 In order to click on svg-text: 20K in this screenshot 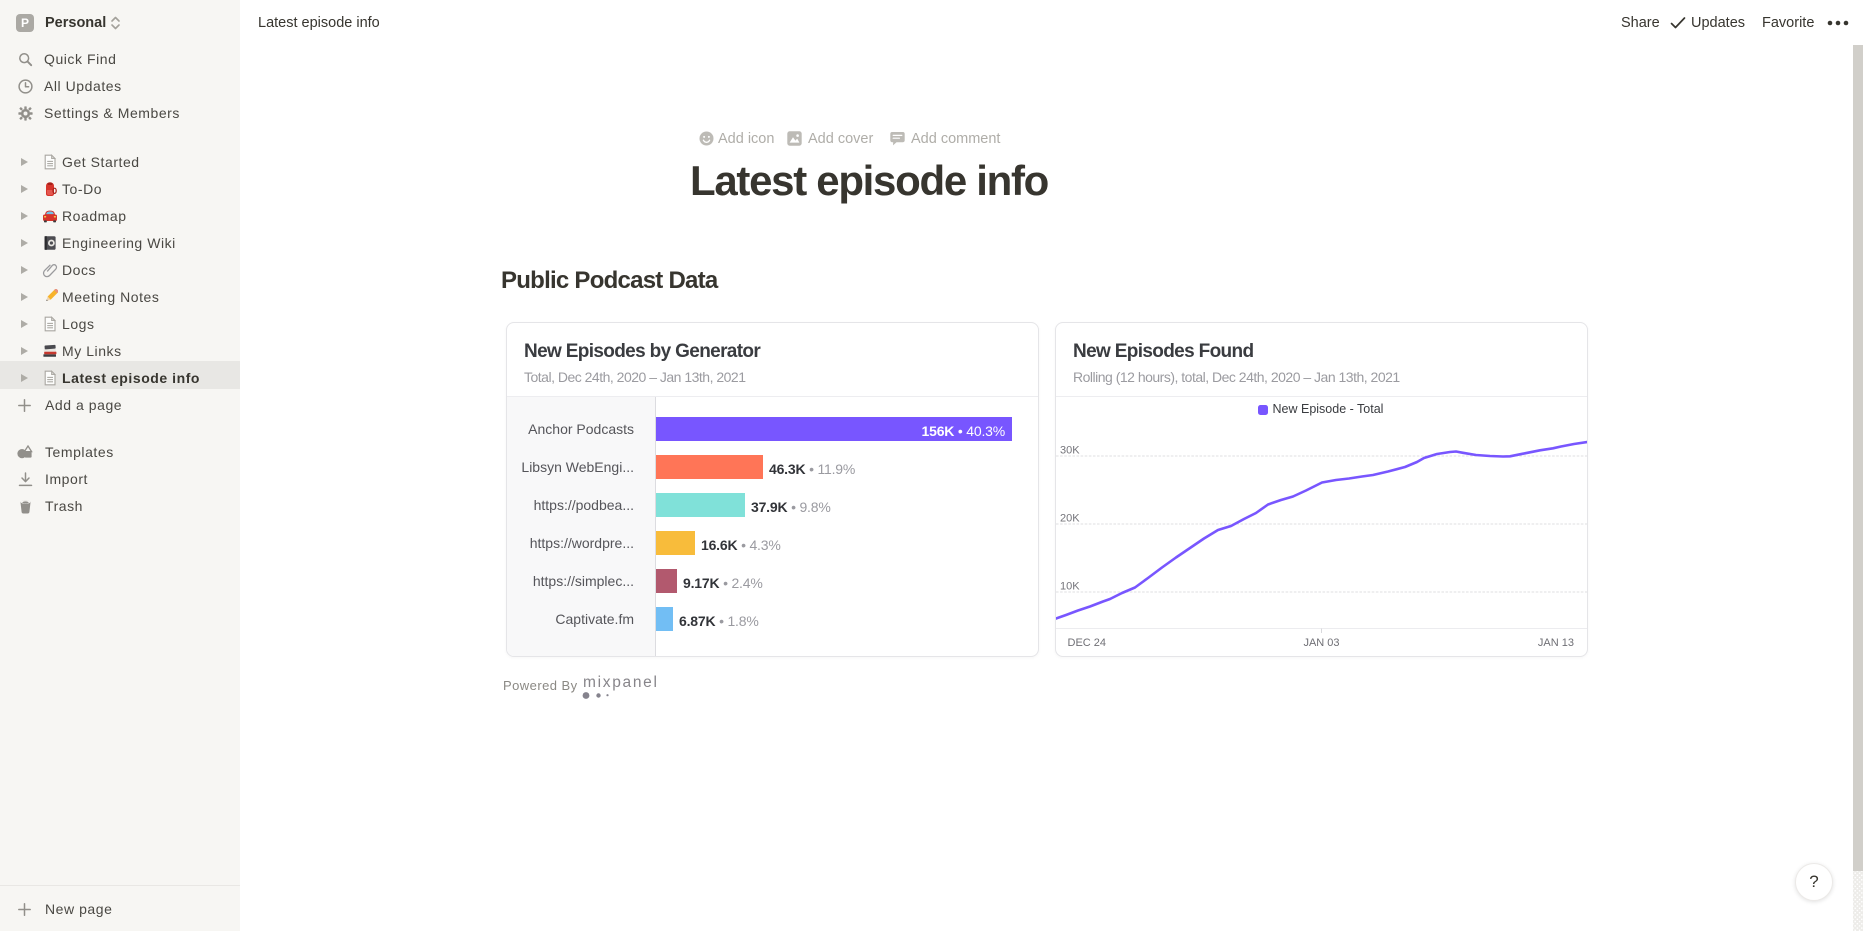, I will do `click(1070, 519)`.